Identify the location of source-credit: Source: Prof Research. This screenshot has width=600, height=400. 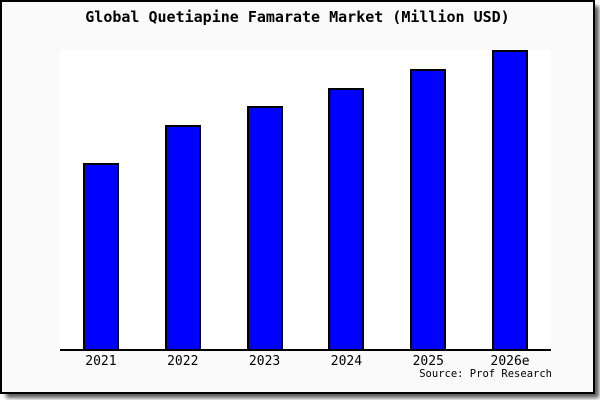
(485, 374).